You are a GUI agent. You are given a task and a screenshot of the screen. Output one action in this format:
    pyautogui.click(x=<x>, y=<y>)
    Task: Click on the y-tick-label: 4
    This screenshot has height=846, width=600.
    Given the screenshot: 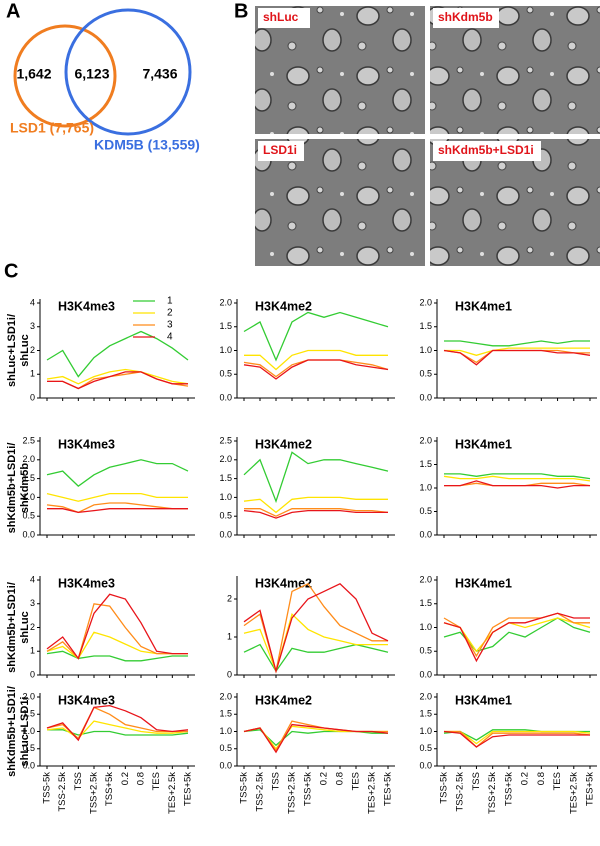 What is the action you would take?
    pyautogui.click(x=32, y=302)
    